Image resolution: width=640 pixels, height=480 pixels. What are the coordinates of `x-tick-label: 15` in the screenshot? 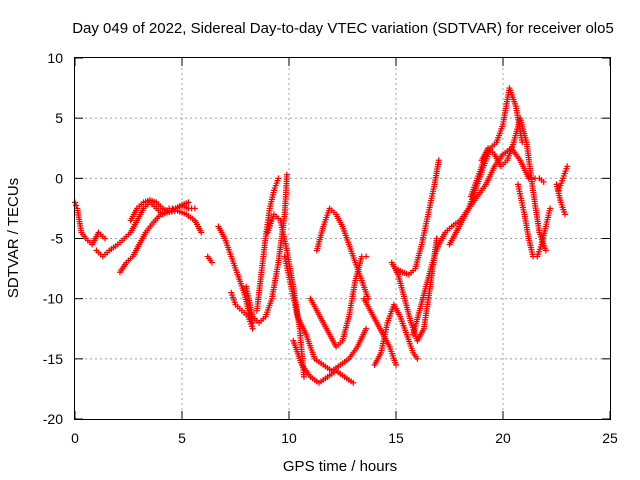 It's located at (396, 438).